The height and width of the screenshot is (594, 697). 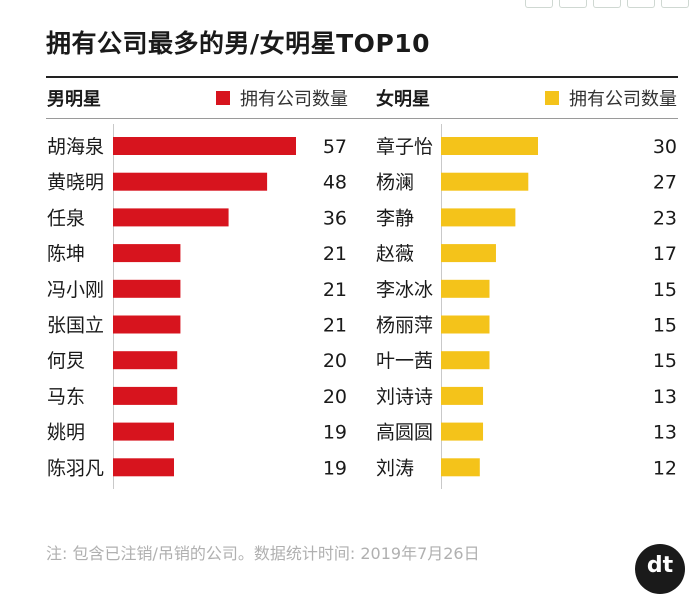 I want to click on male-category-label: 何炅, so click(x=66, y=361).